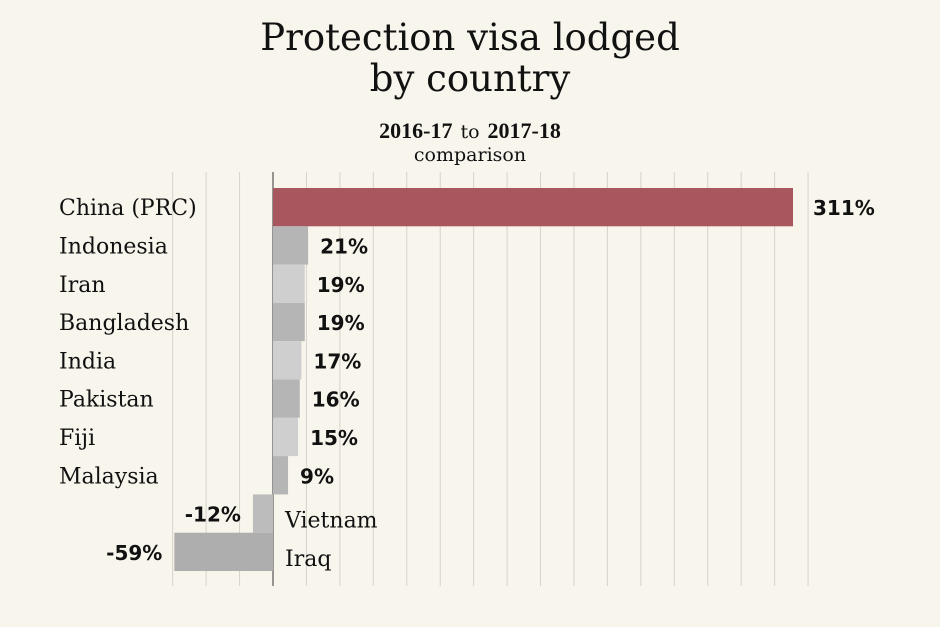 The height and width of the screenshot is (627, 940). What do you see at coordinates (124, 323) in the screenshot?
I see `category-label: Bangladesh` at bounding box center [124, 323].